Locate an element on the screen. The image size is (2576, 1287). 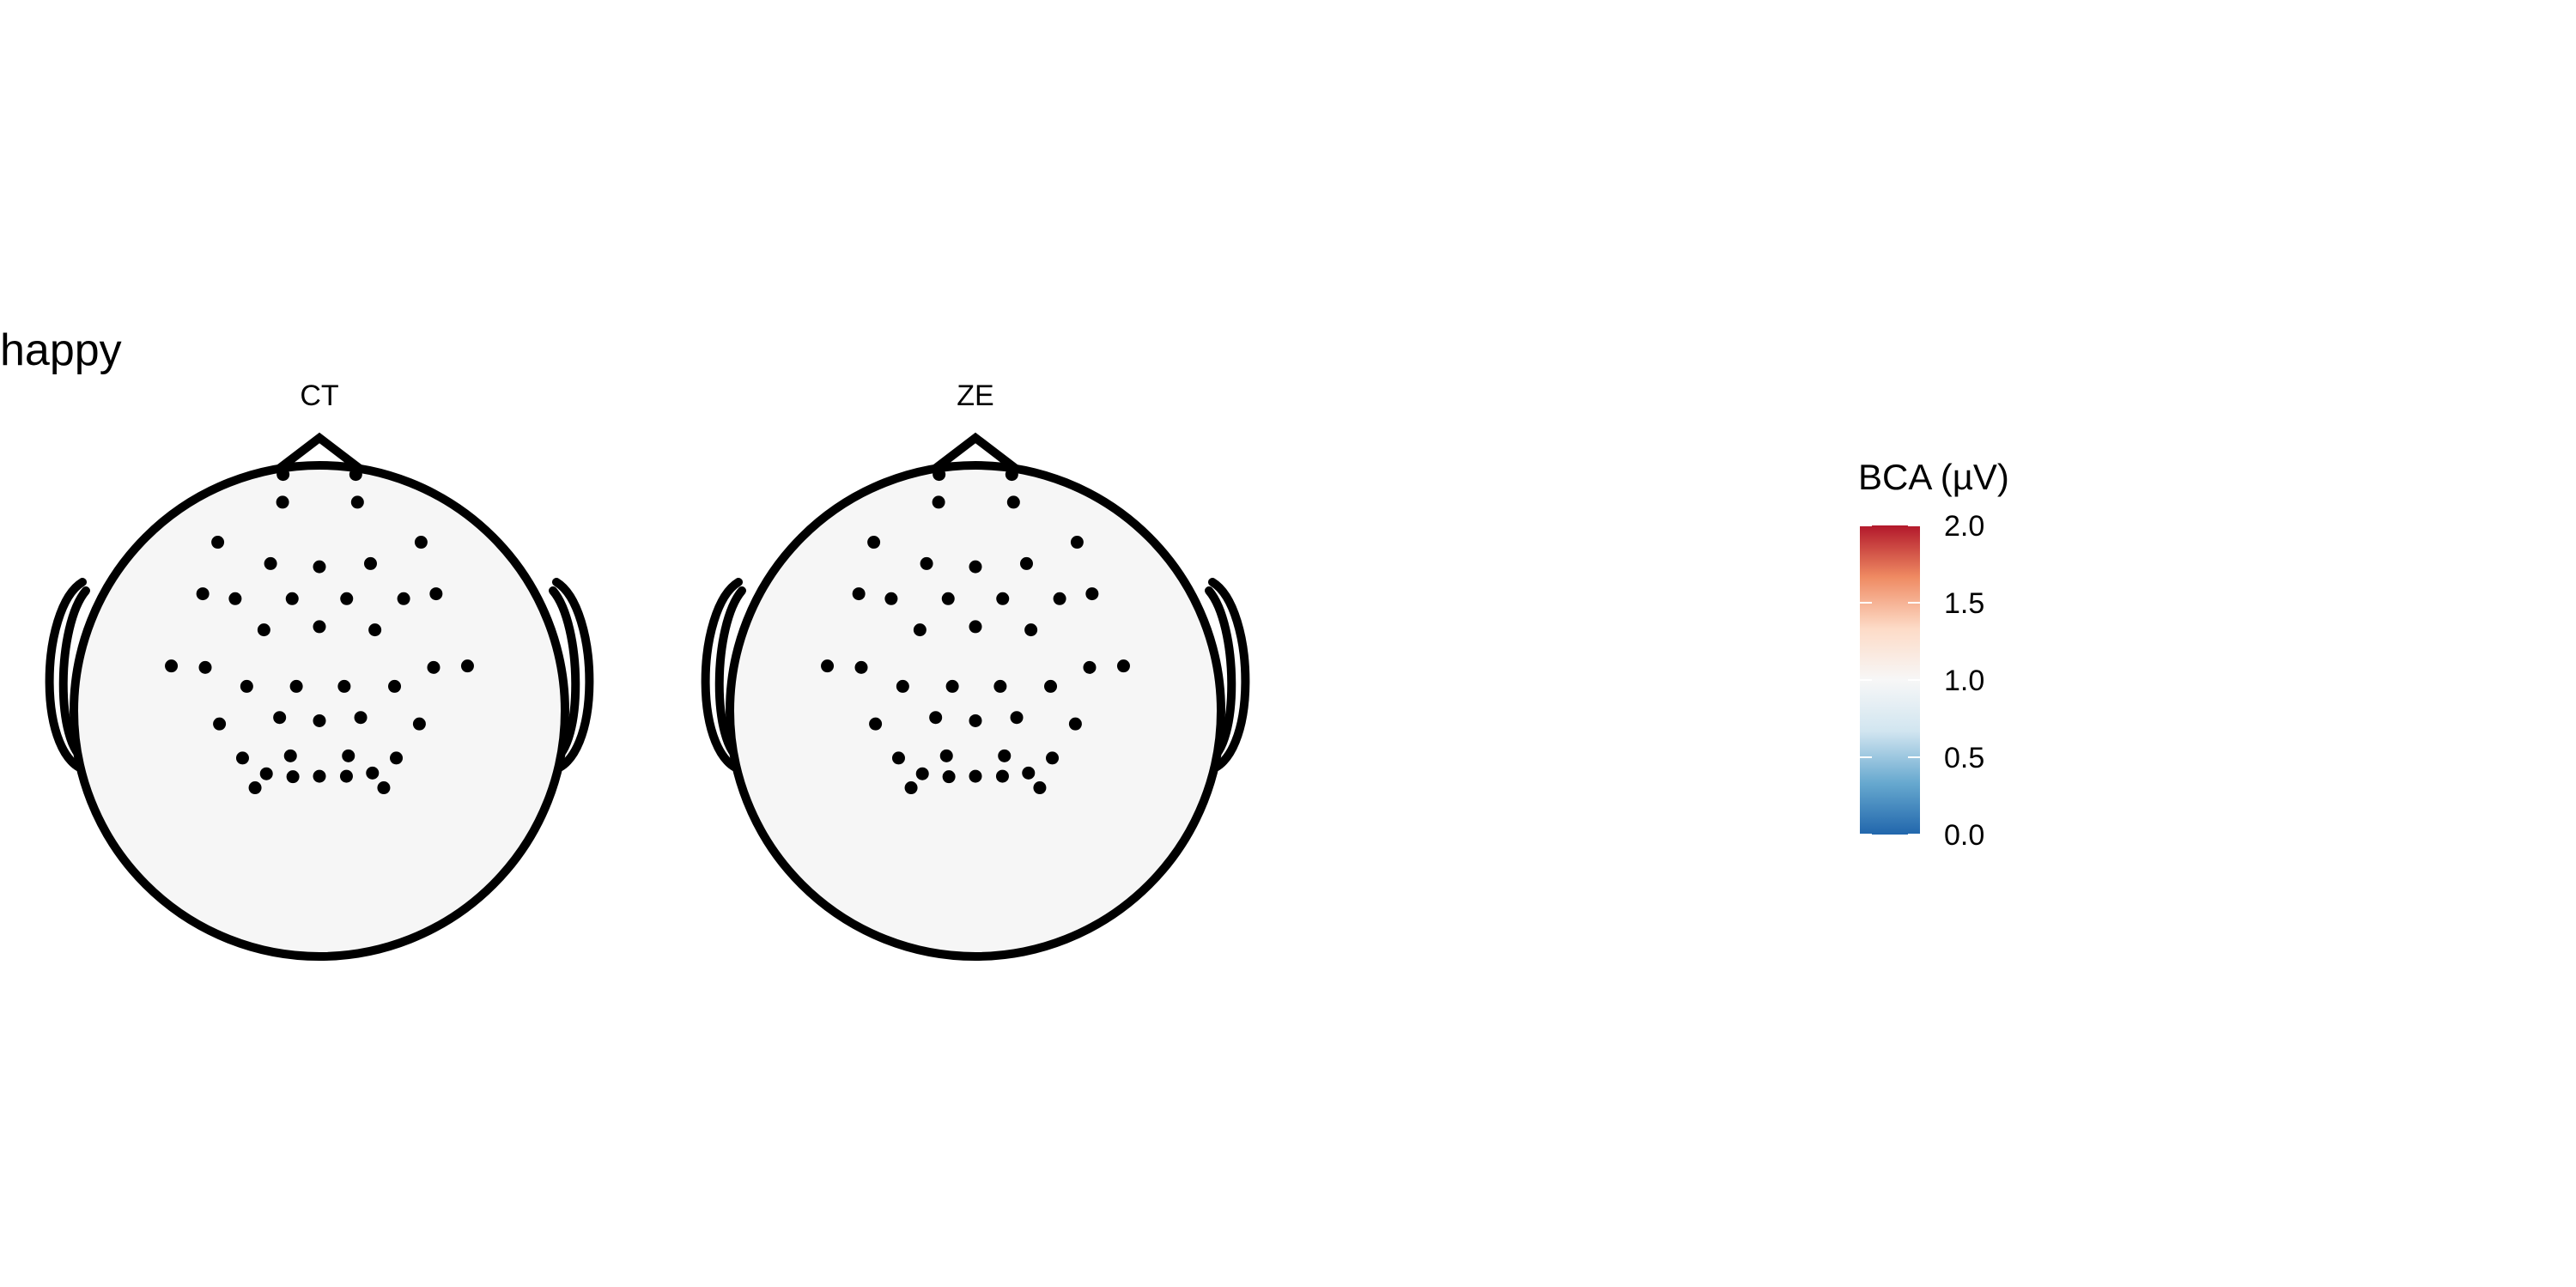
panel-label-ze: ZE is located at coordinates (975, 395).